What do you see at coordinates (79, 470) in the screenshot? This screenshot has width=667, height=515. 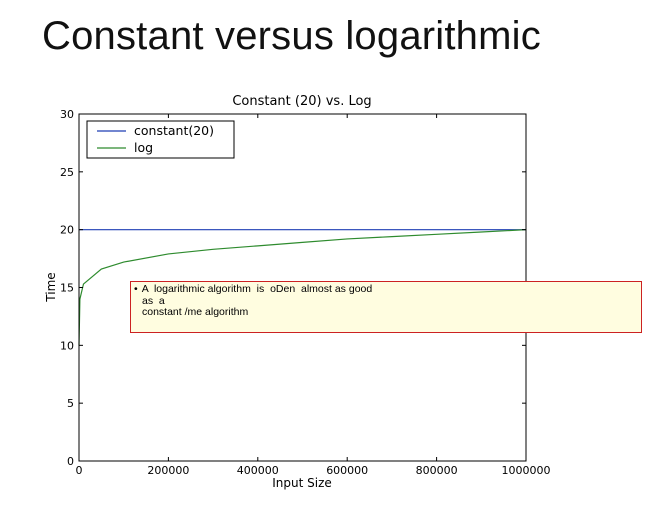 I see `x-tick-label: 0` at bounding box center [79, 470].